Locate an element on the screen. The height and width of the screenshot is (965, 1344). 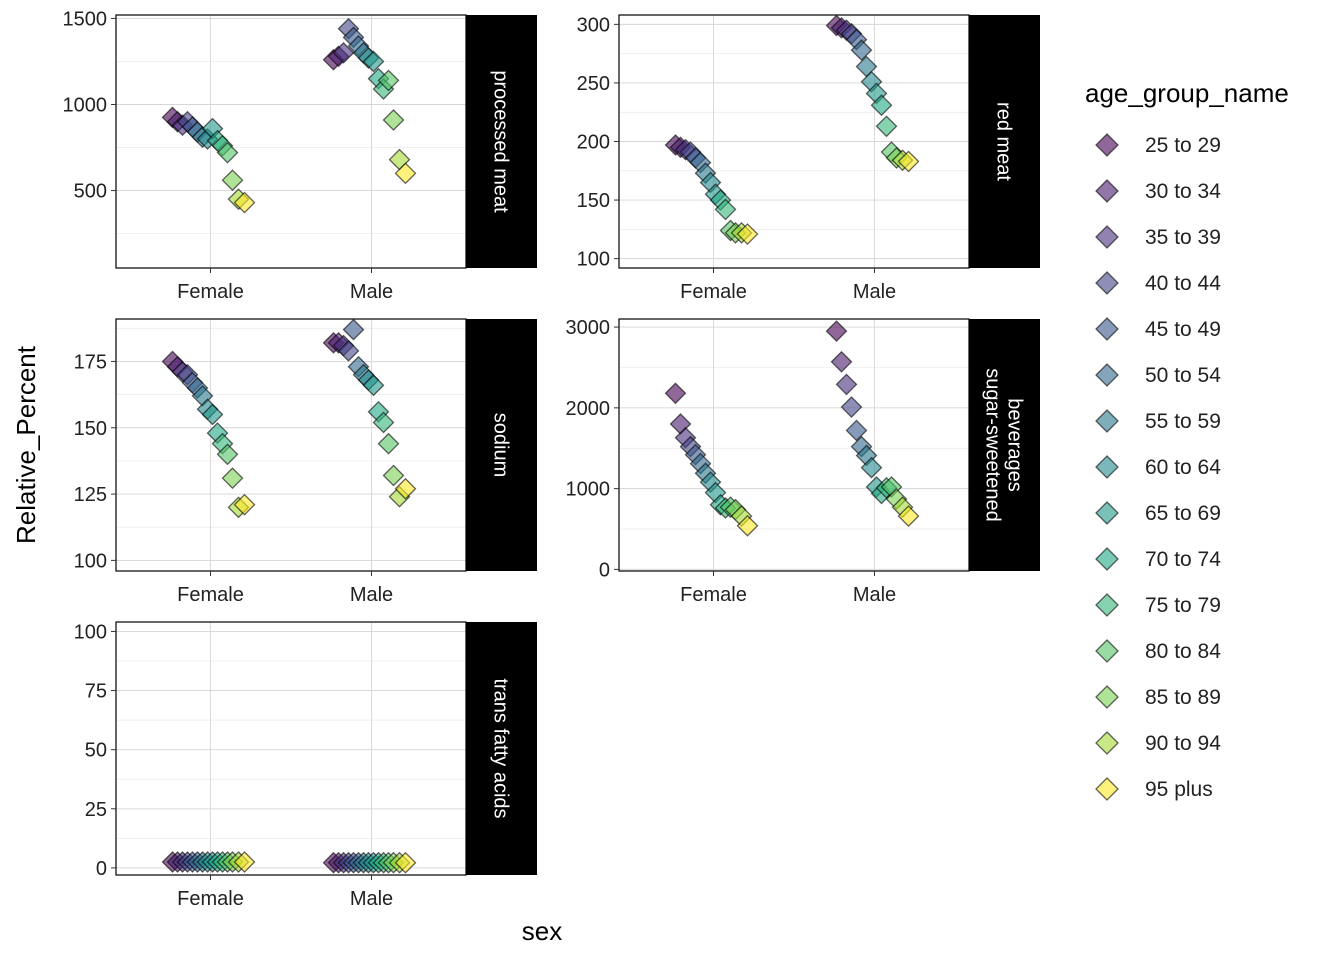
legend-title: age_group_name is located at coordinates (1187, 93).